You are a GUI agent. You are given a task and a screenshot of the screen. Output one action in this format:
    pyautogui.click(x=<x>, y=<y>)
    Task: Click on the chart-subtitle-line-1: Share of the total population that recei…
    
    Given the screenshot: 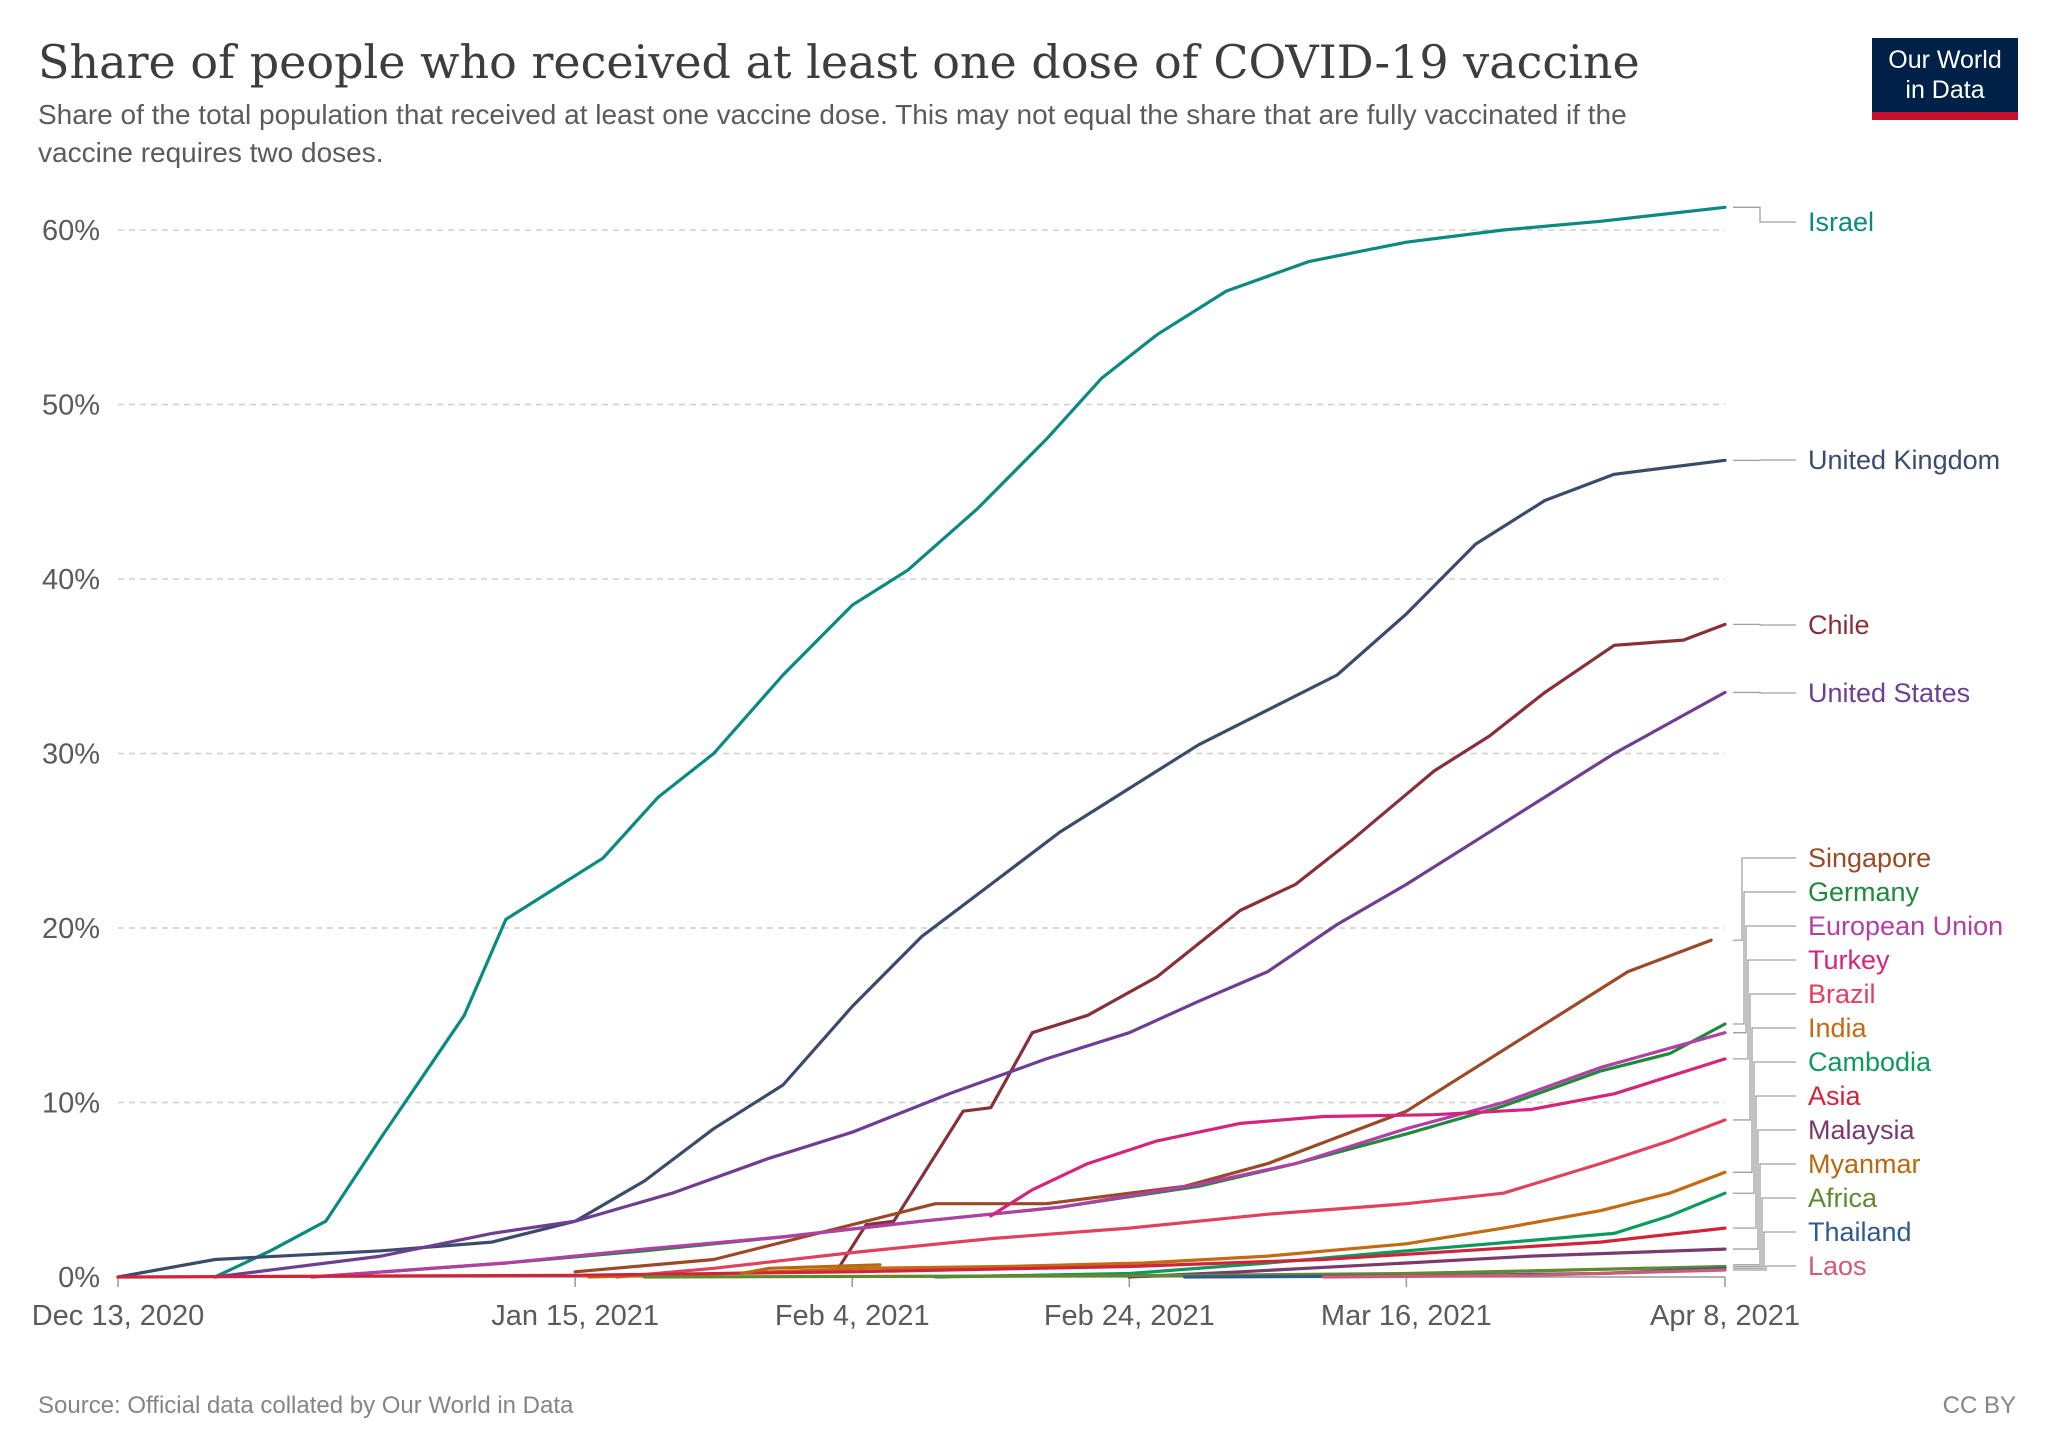 What is the action you would take?
    pyautogui.click(x=832, y=114)
    